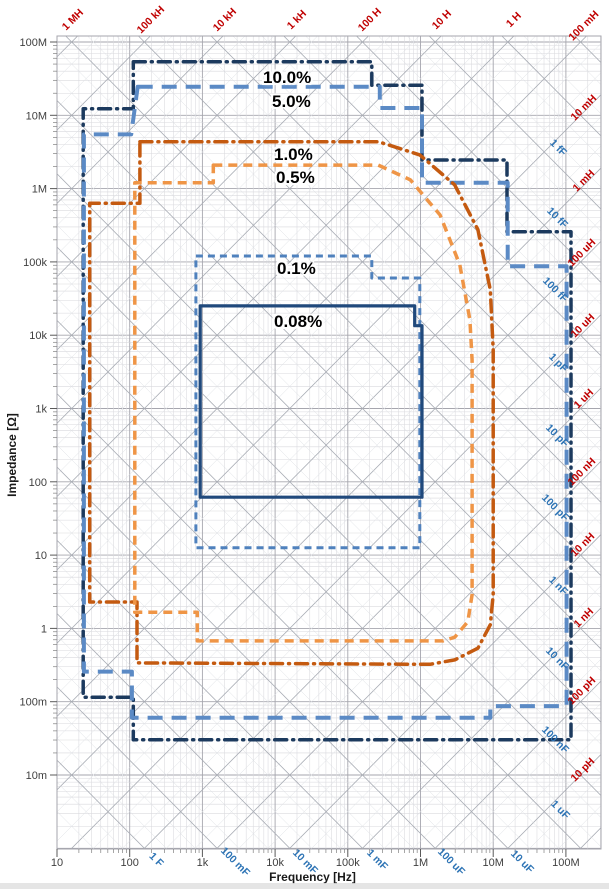 The image size is (609, 892). I want to click on inductance-right-label: 1 uH, so click(584, 399).